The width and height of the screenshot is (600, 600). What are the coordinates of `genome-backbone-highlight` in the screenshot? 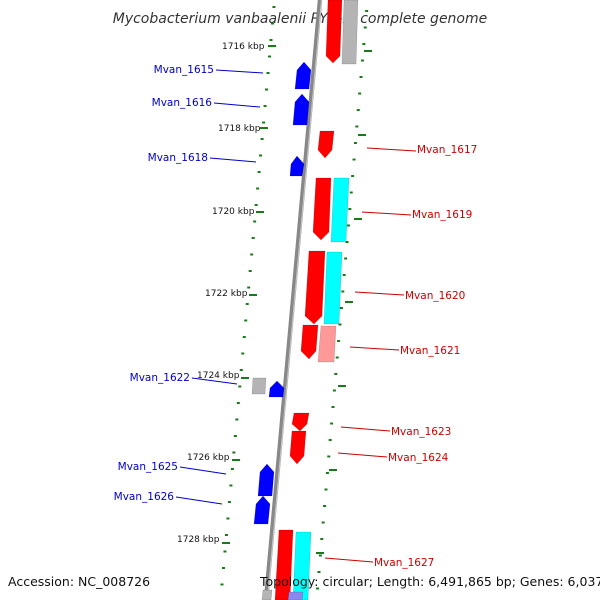 It's located at (294, 300).